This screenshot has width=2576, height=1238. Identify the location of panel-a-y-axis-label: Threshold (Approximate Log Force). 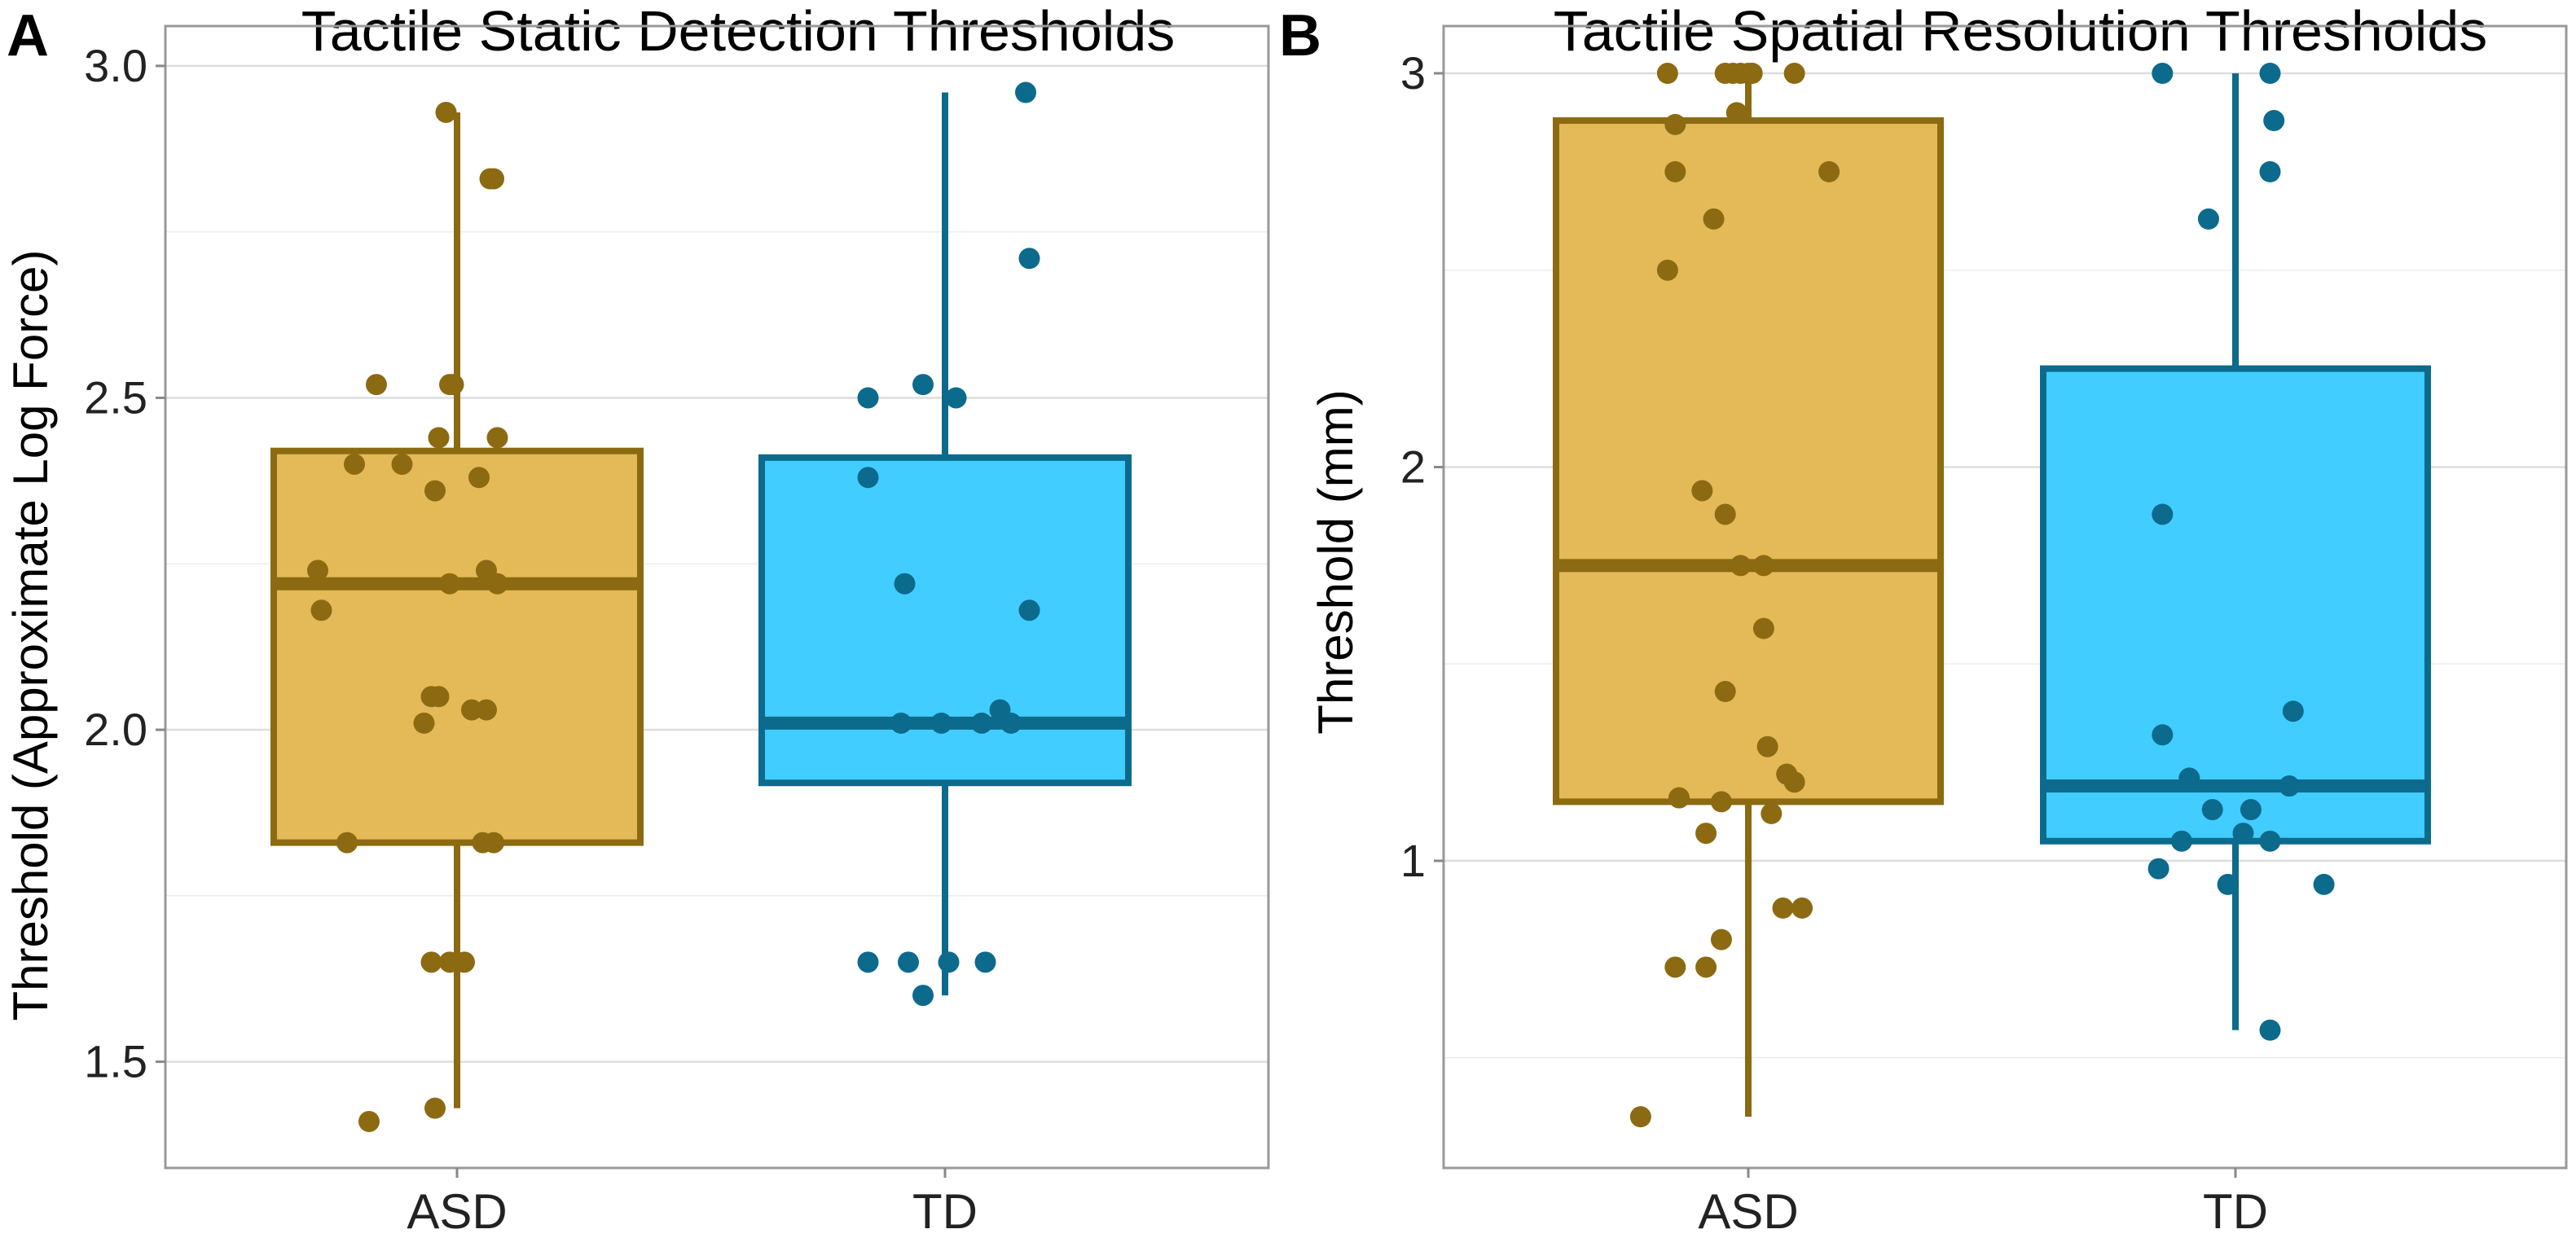
(30, 635).